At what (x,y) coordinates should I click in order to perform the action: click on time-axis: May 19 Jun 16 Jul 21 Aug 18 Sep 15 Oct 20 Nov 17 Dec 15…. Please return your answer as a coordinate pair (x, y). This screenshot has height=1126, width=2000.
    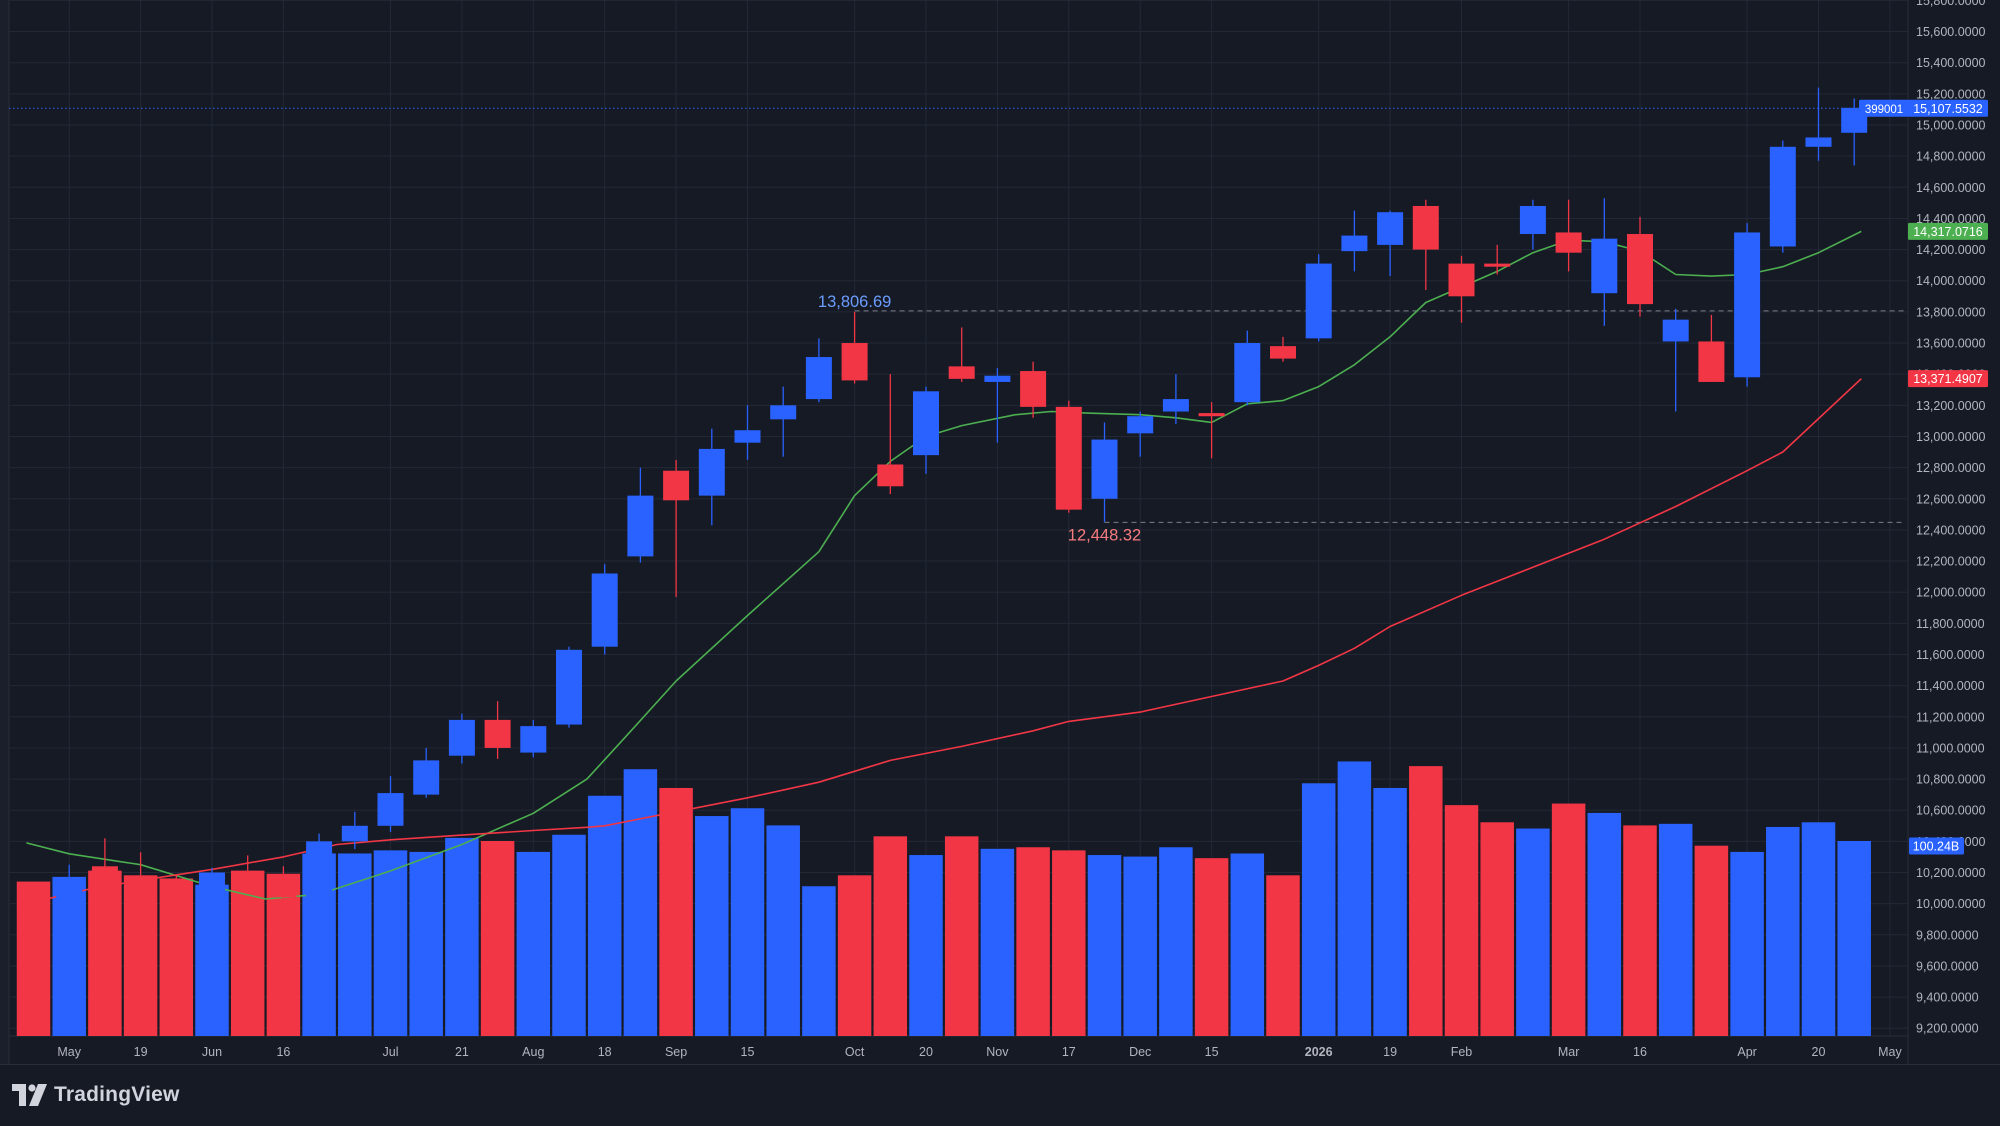
    Looking at the image, I should click on (979, 1052).